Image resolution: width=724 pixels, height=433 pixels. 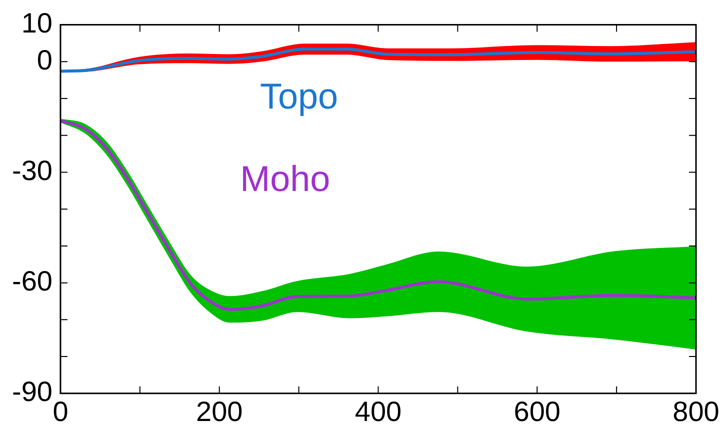 What do you see at coordinates (32, 281) in the screenshot?
I see `y-tick-label: -60` at bounding box center [32, 281].